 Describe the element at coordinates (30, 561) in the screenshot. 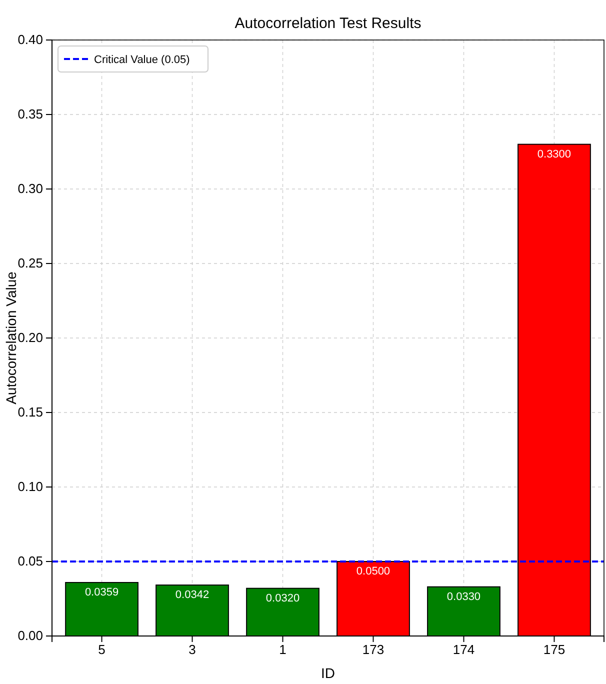

I see `y-tick-label: 0.05` at that location.